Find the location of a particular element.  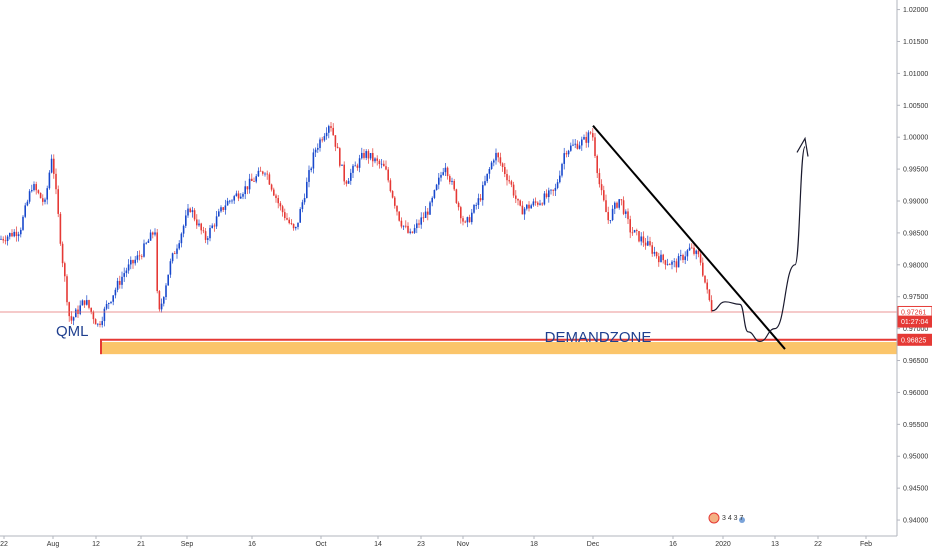

watermark-badge: 3 4 3 7 is located at coordinates (726, 518).